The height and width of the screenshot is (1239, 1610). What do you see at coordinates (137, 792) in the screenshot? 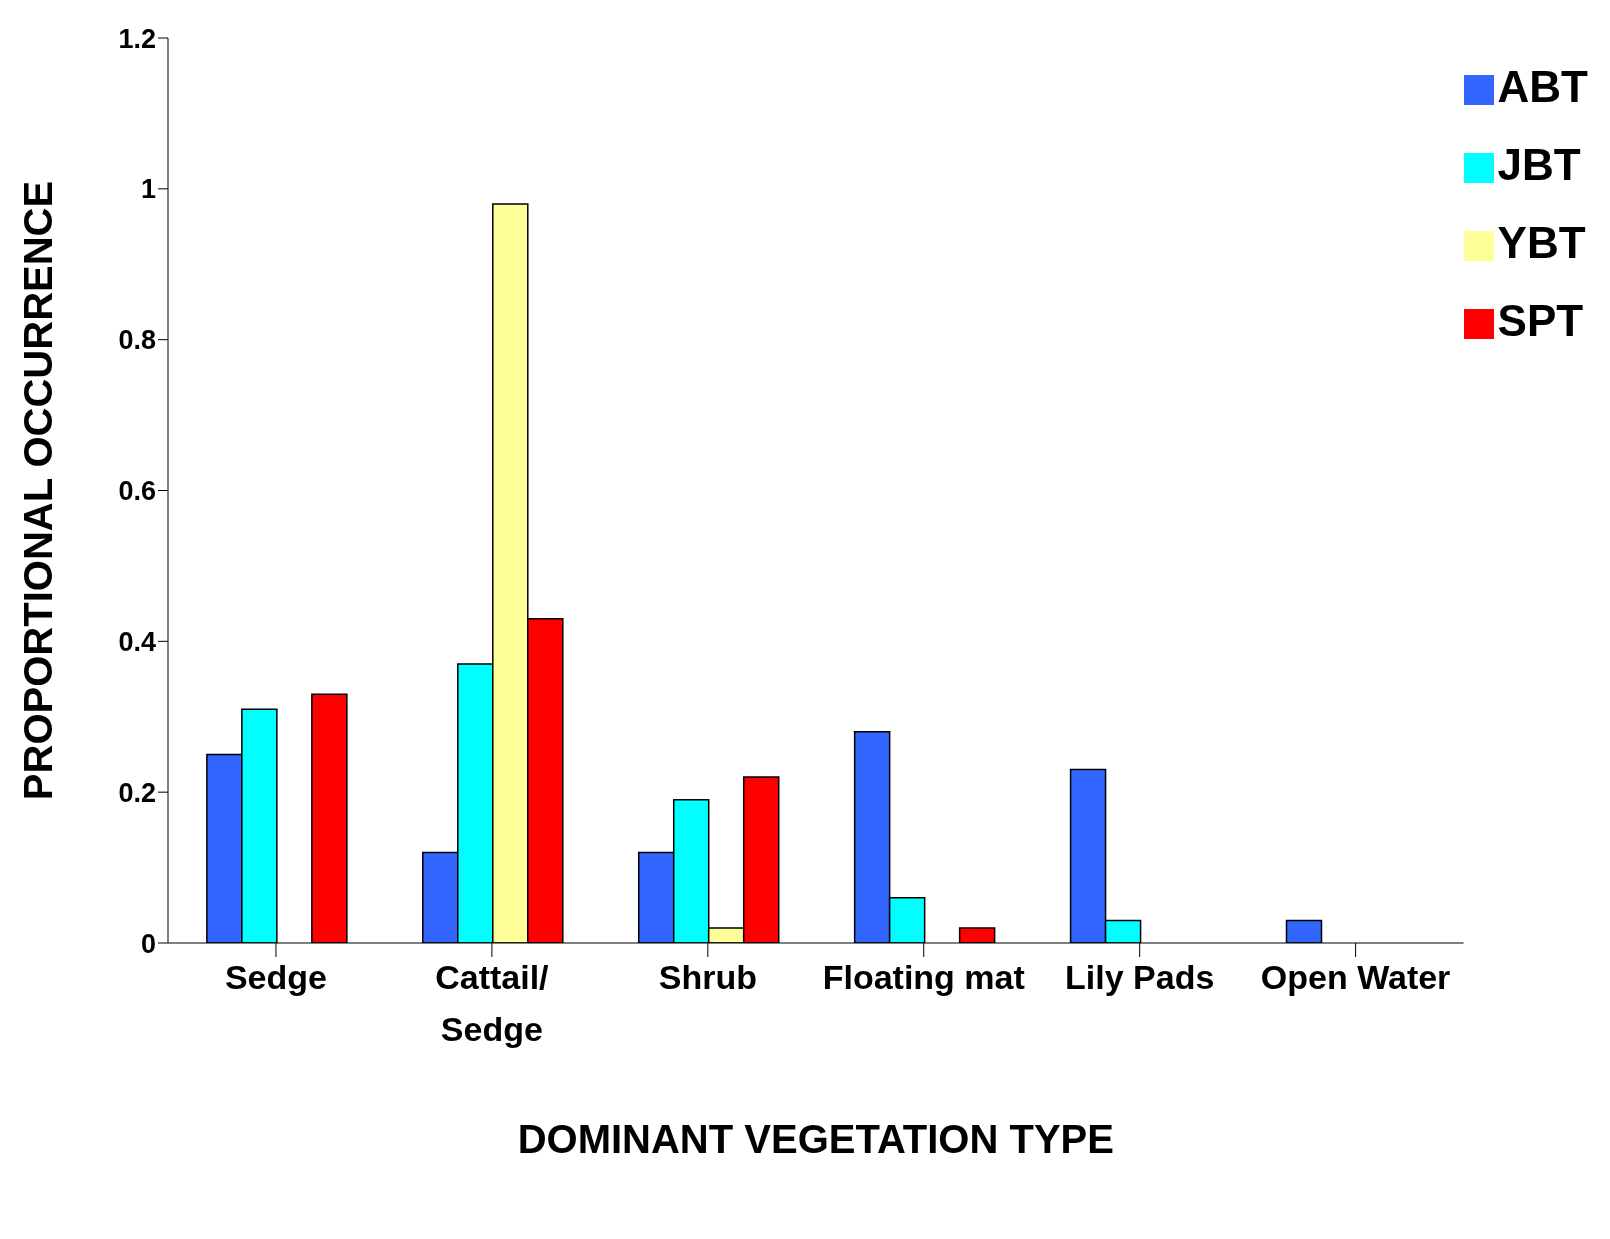
I see `y-tick-label: 0.2` at bounding box center [137, 792].